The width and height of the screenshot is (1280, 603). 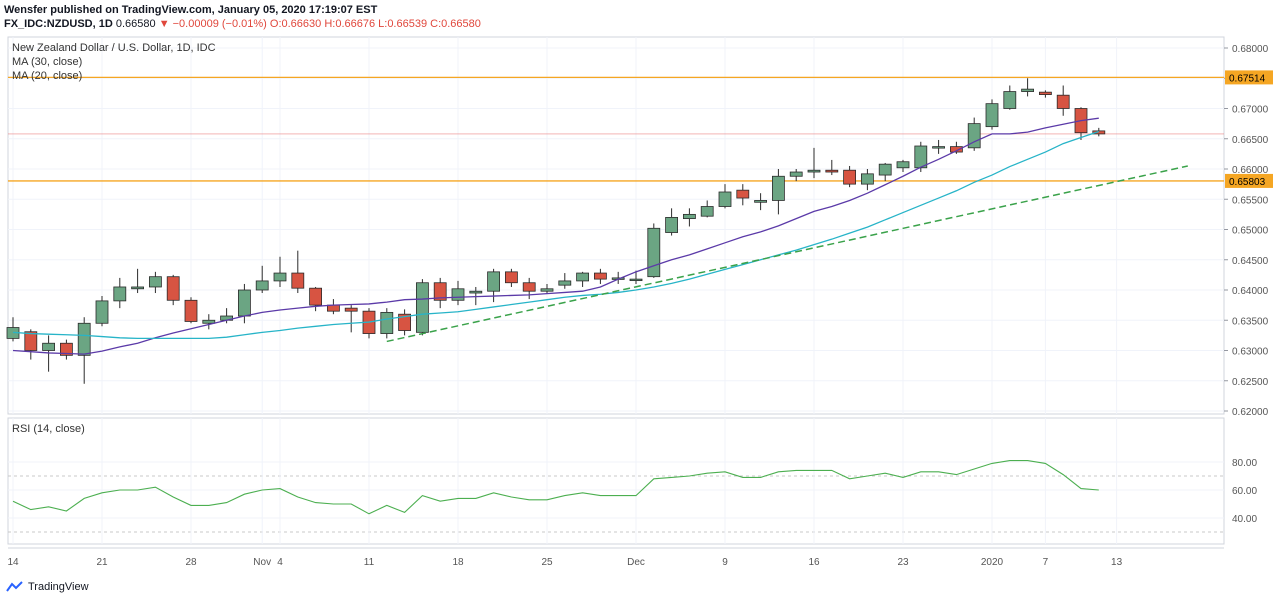 I want to click on tradingview-icon, so click(x=14, y=586).